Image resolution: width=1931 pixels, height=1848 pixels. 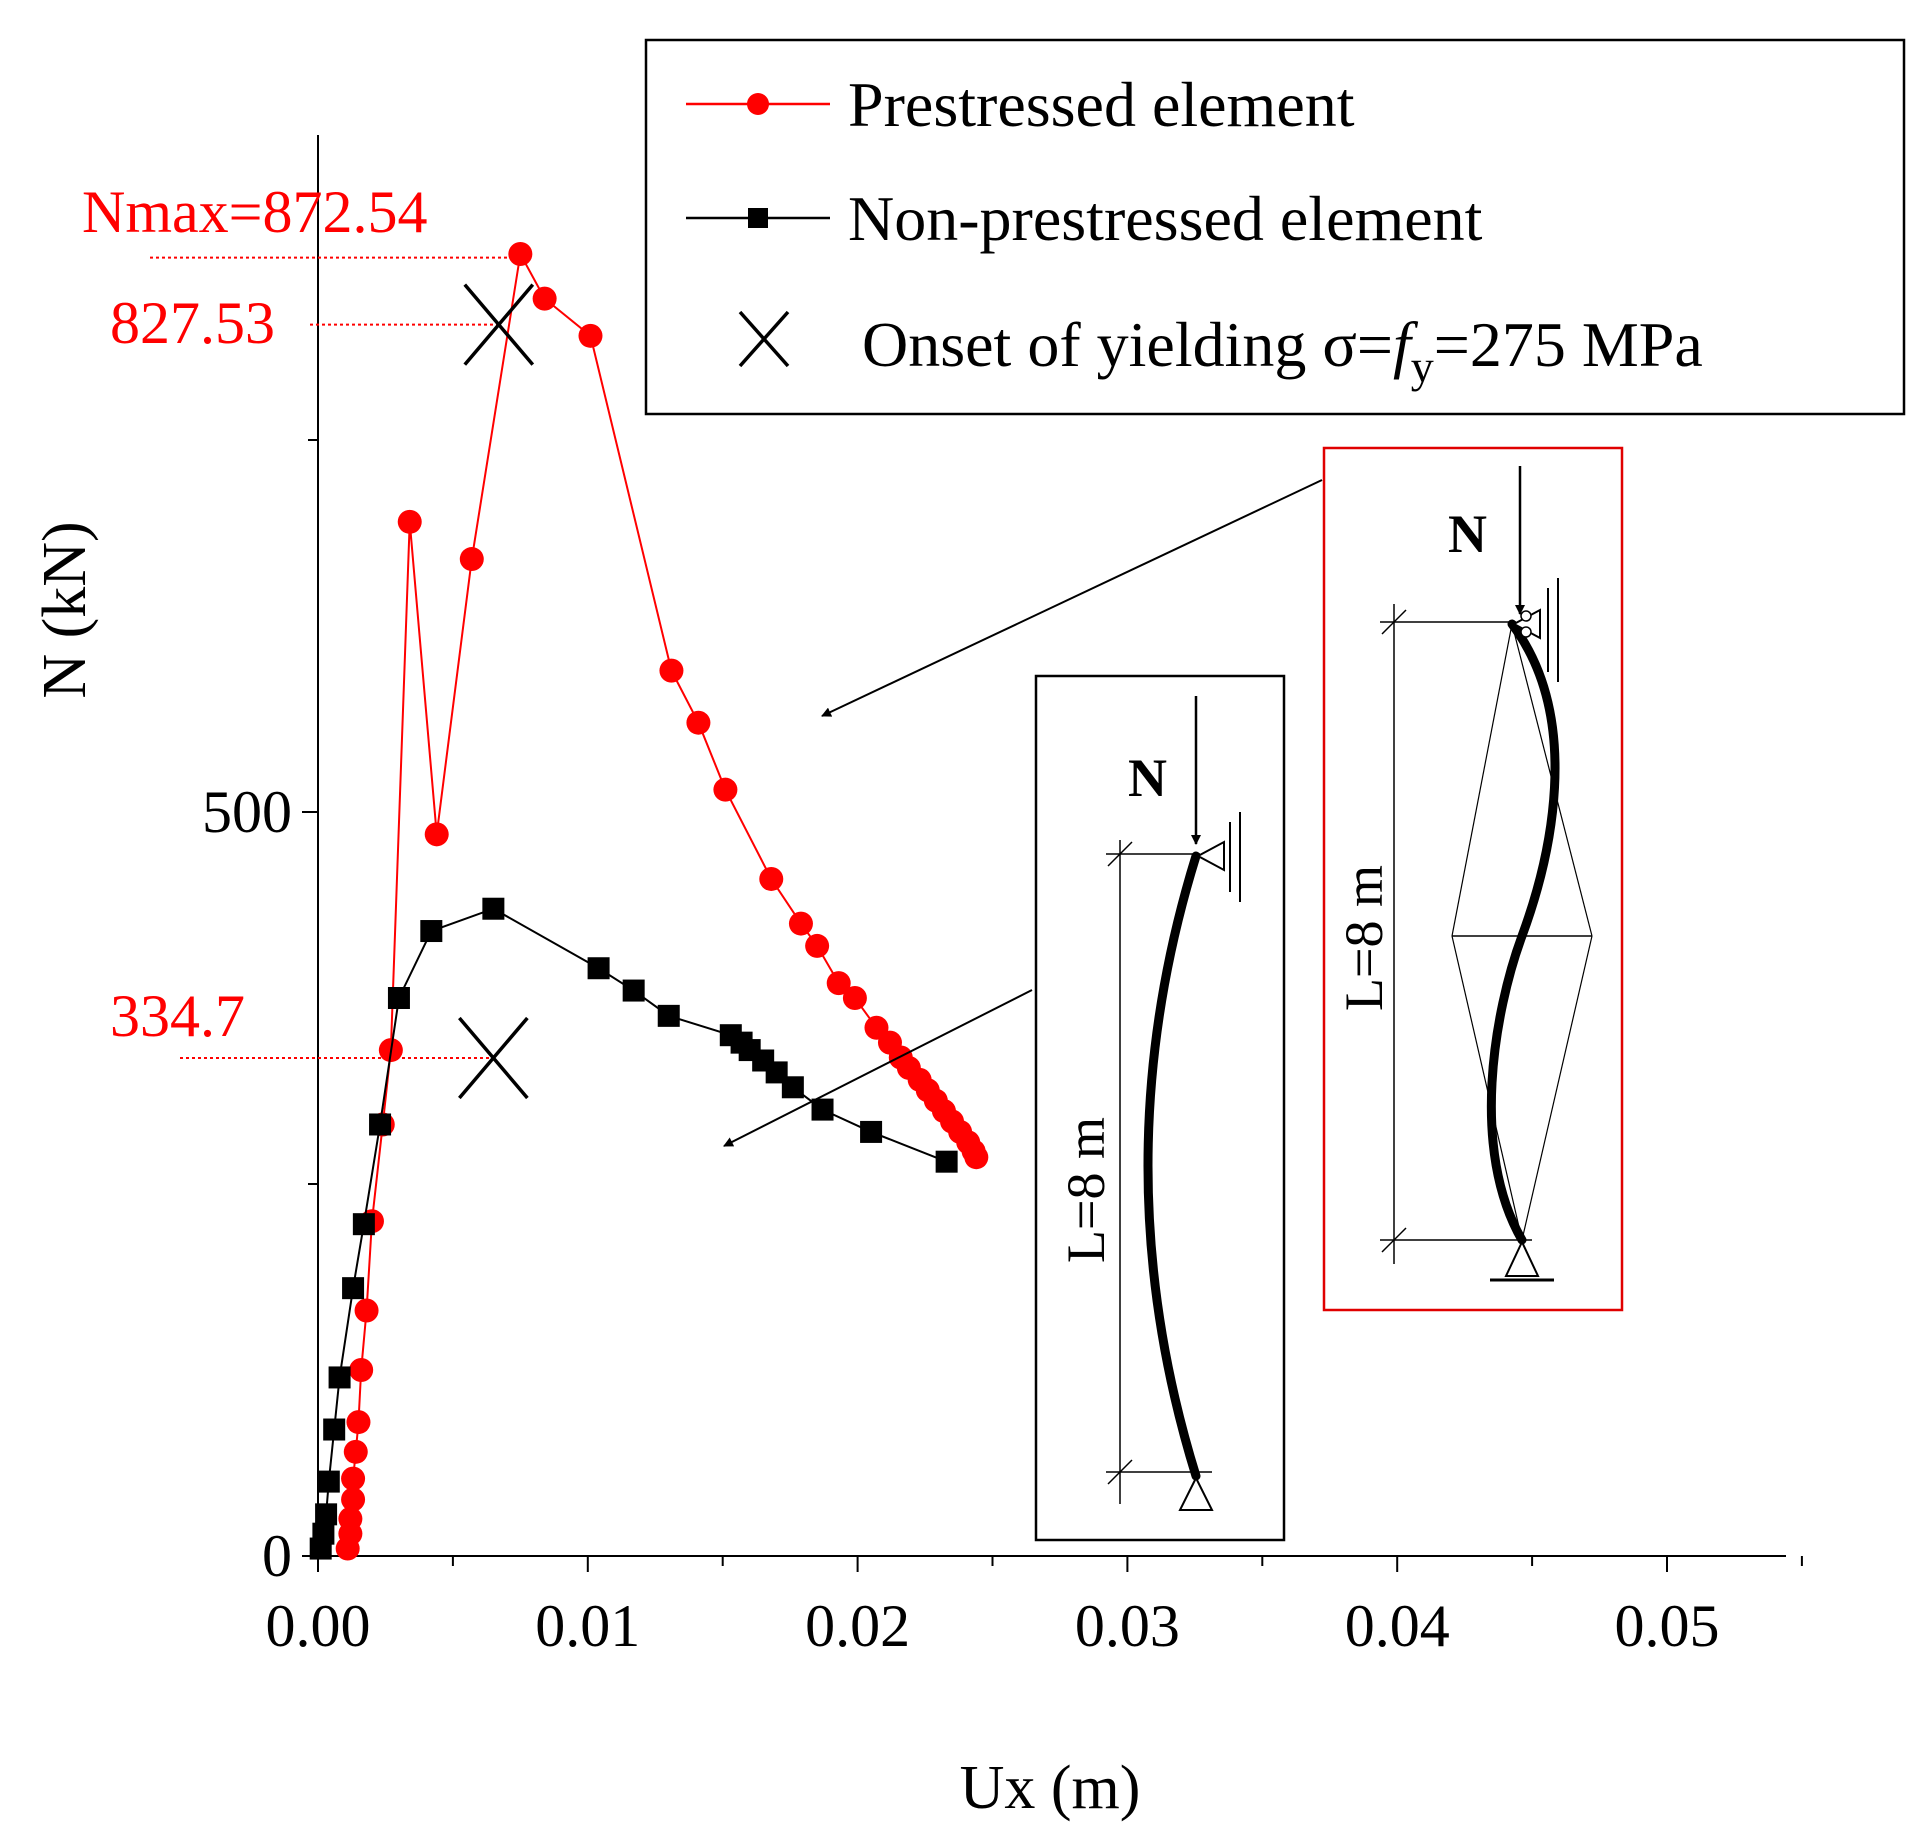 I want to click on inset-non-prestressed-force-label: N, so click(x=1147, y=778).